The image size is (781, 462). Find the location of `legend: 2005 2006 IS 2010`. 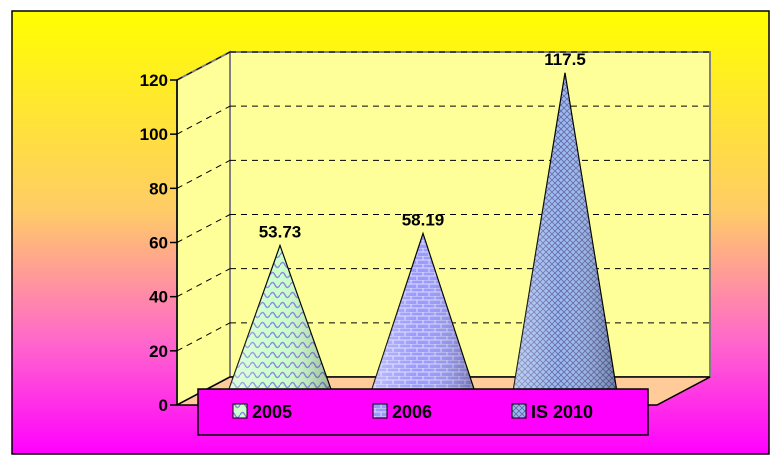

legend: 2005 2006 IS 2010 is located at coordinates (423, 412).